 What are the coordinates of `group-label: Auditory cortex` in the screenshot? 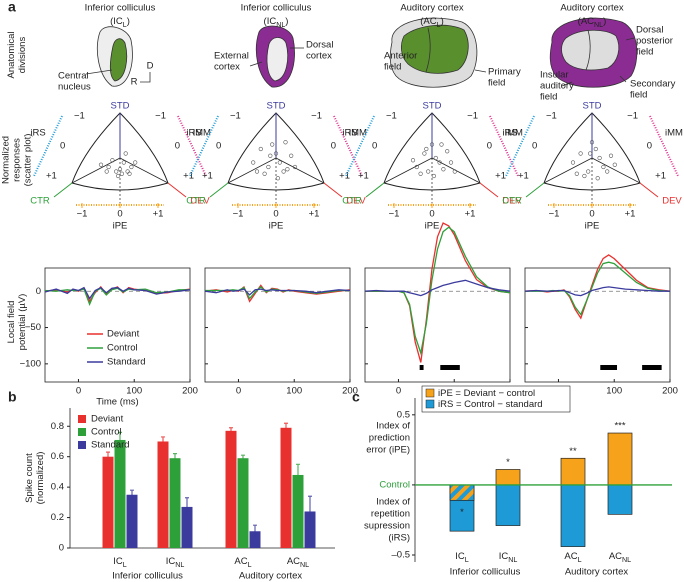 It's located at (271, 576).